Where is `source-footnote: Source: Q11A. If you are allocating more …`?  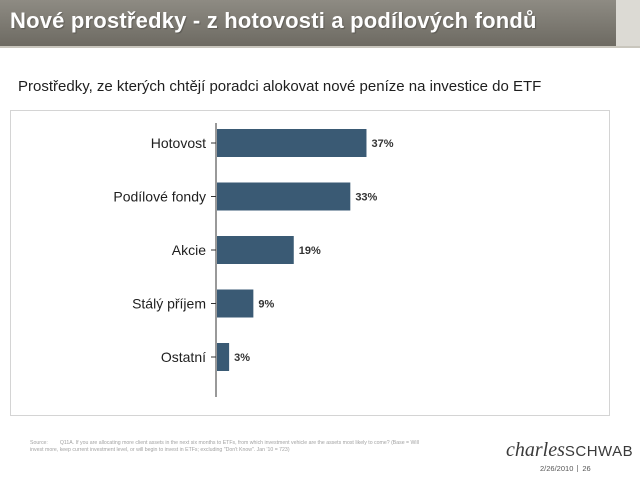
source-footnote: Source: Q11A. If you are allocating more … is located at coordinates (230, 446).